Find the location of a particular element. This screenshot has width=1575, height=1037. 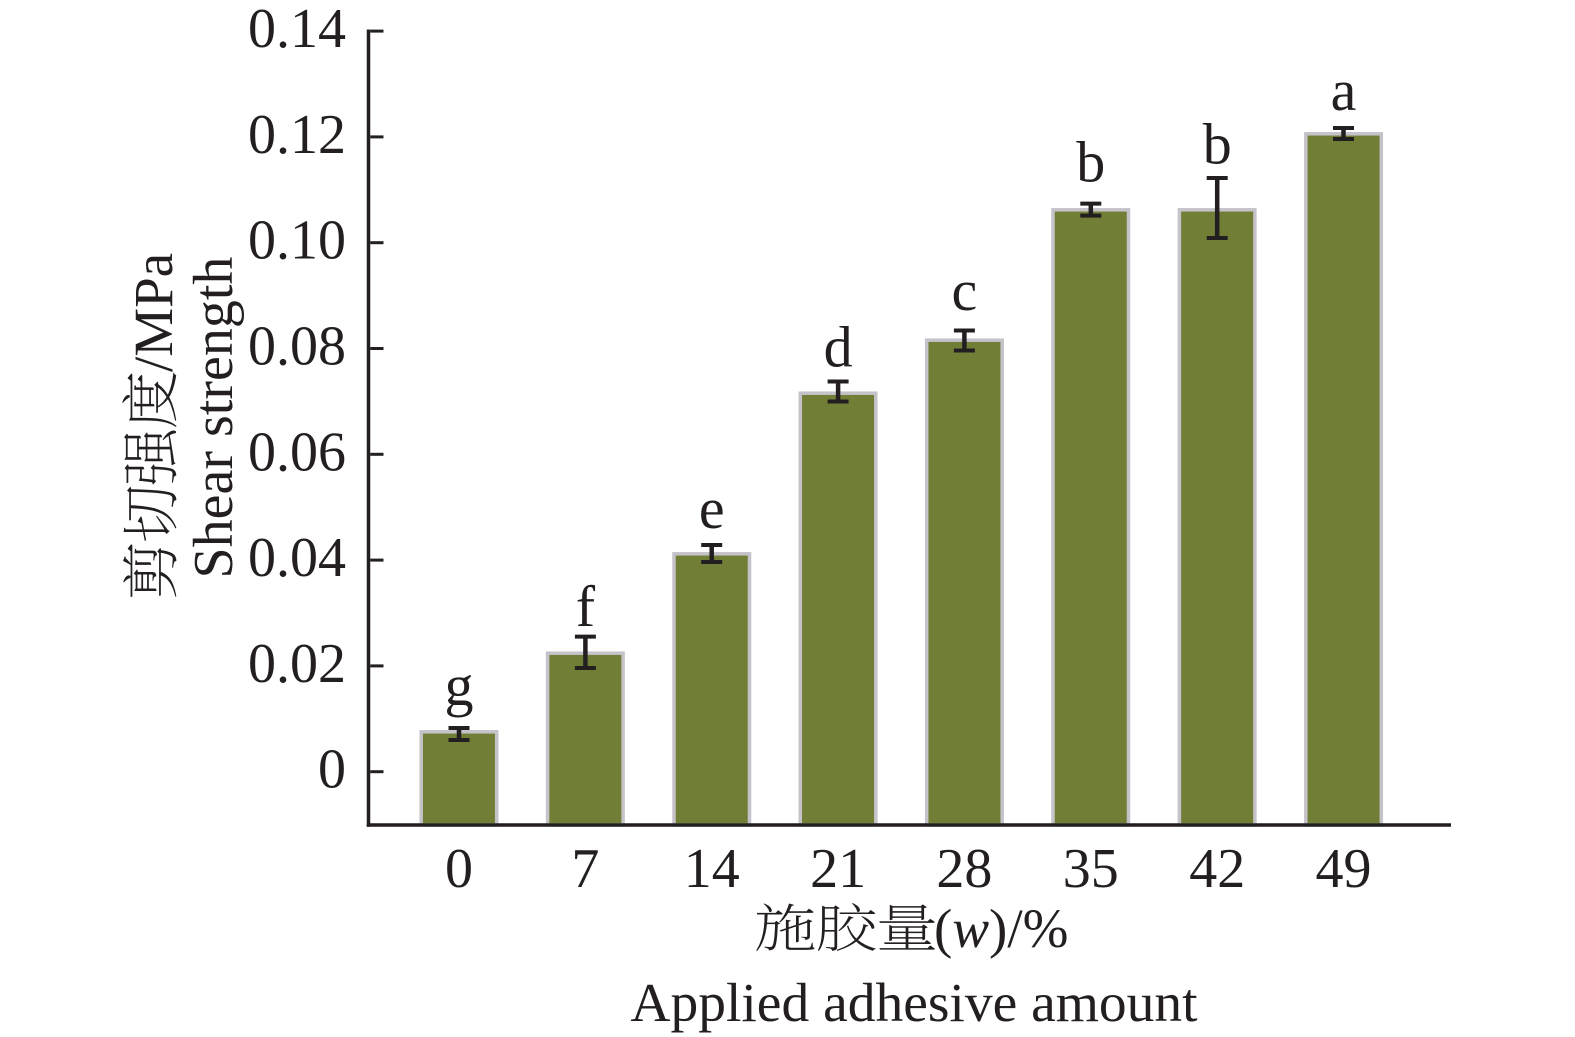

svg-text: 35 is located at coordinates (1091, 869).